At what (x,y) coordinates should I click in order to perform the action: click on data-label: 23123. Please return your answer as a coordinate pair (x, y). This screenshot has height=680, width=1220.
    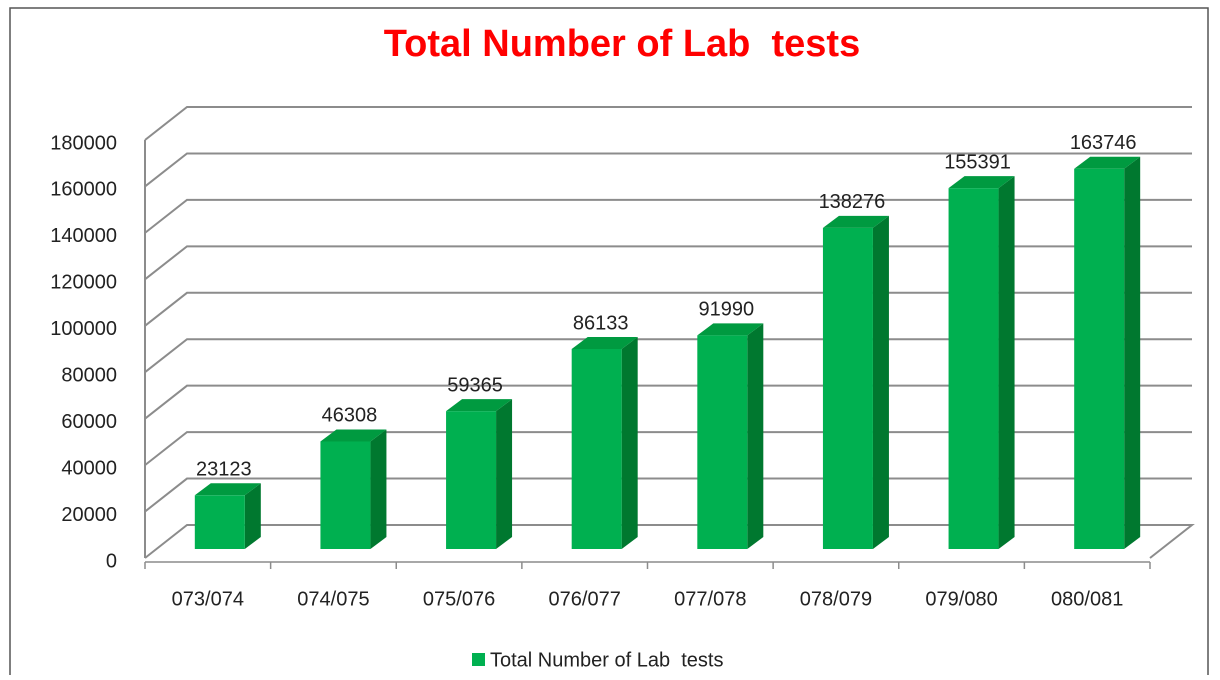
    Looking at the image, I should click on (224, 470).